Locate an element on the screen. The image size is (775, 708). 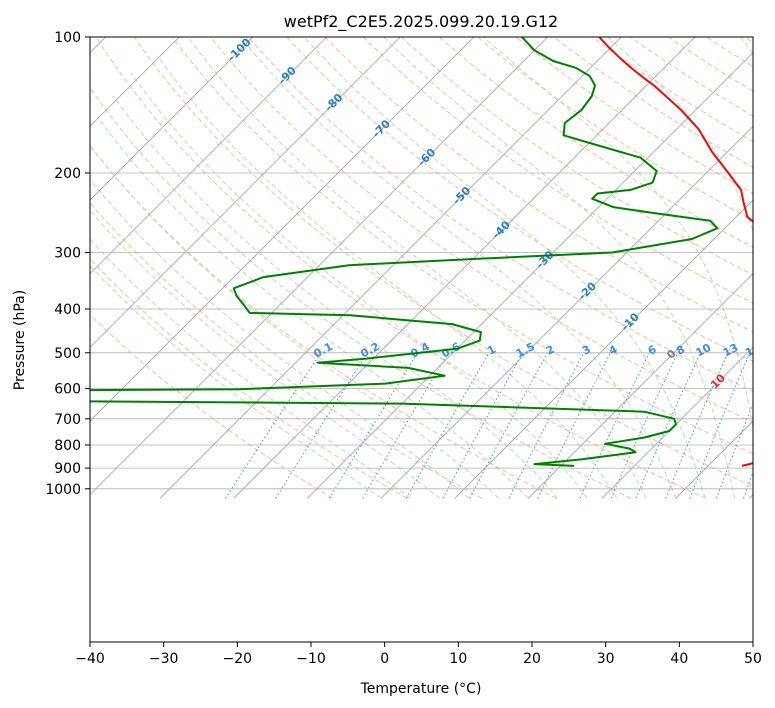
y-tick-label: 900 is located at coordinates (67, 469).